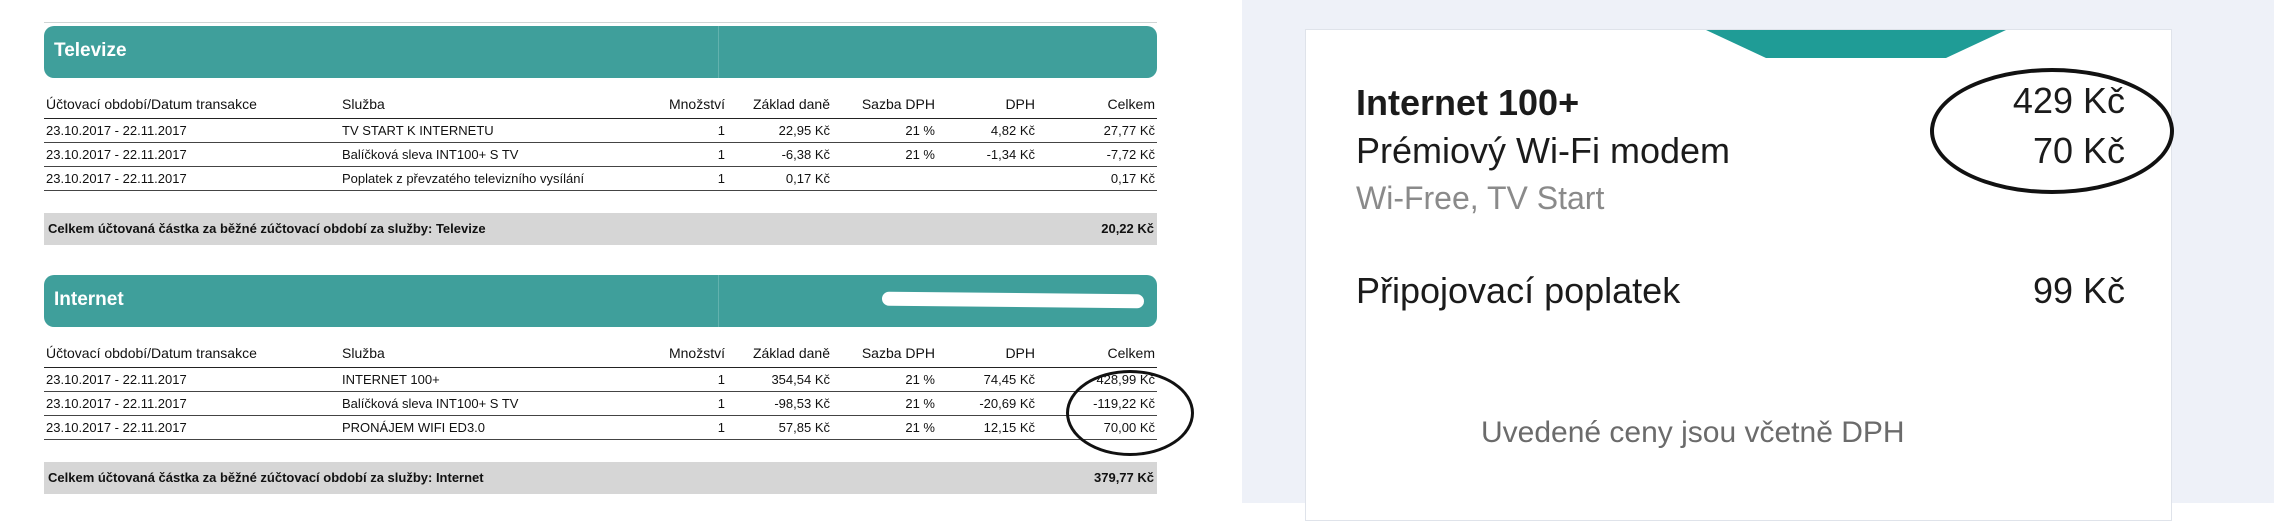  I want to click on extras-text: Wi-Free, TV Start, so click(1480, 198).